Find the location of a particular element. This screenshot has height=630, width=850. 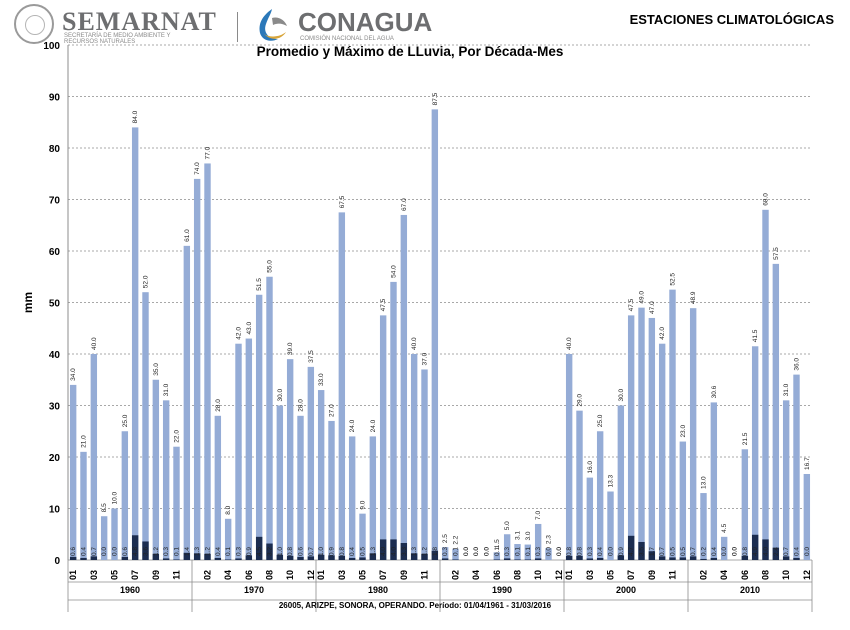

y-tick-label: 40 is located at coordinates (55, 355).